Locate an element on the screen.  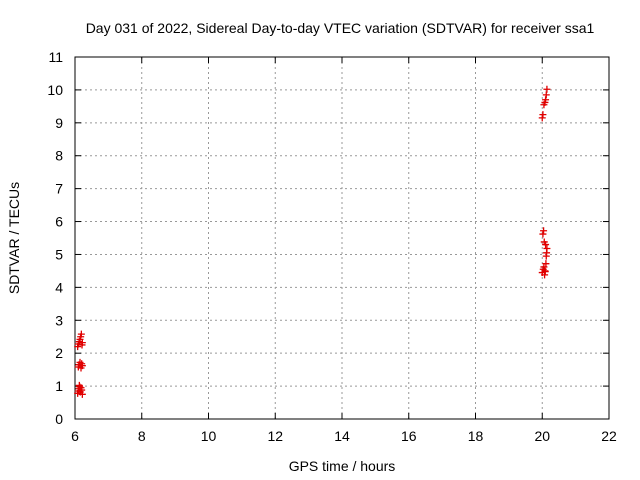
y-tick-labels: 0 1 2 3 4 5 6 7 8 9 10 11 is located at coordinates (55, 238).